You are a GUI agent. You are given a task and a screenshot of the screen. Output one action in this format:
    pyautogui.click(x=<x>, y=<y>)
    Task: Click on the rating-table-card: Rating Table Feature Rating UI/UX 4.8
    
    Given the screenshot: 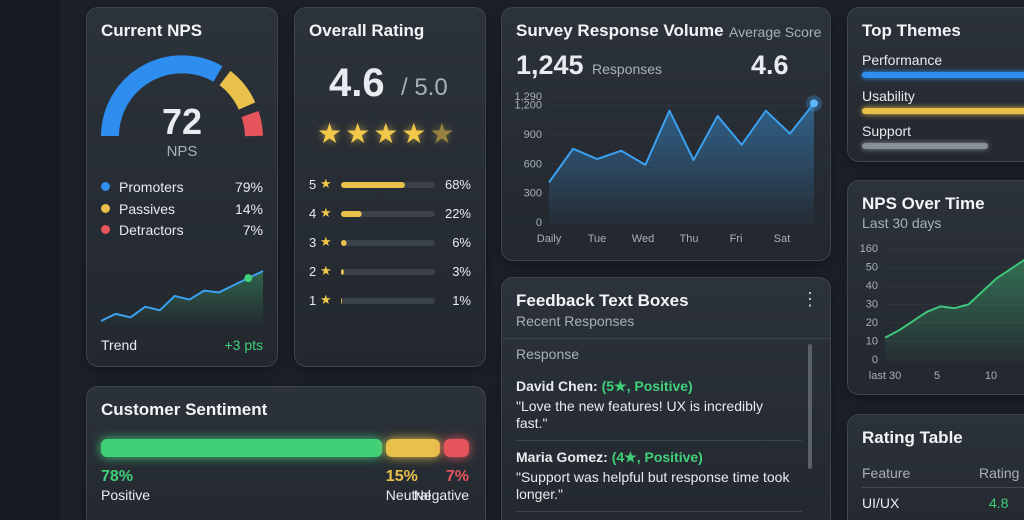 What is the action you would take?
    pyautogui.click(x=935, y=467)
    